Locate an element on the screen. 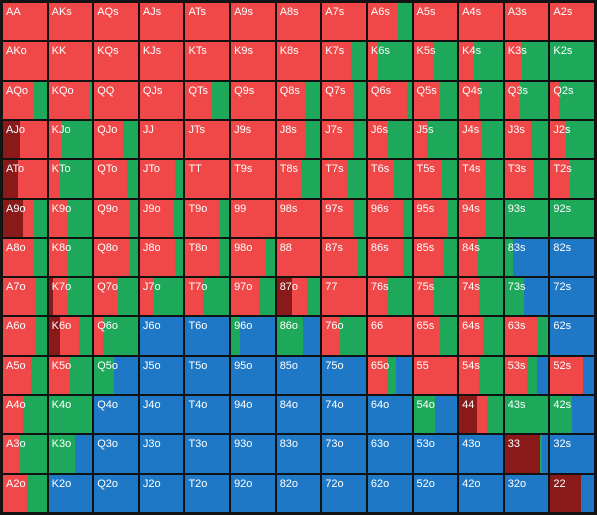  hand-cell: T2o is located at coordinates (207, 493).